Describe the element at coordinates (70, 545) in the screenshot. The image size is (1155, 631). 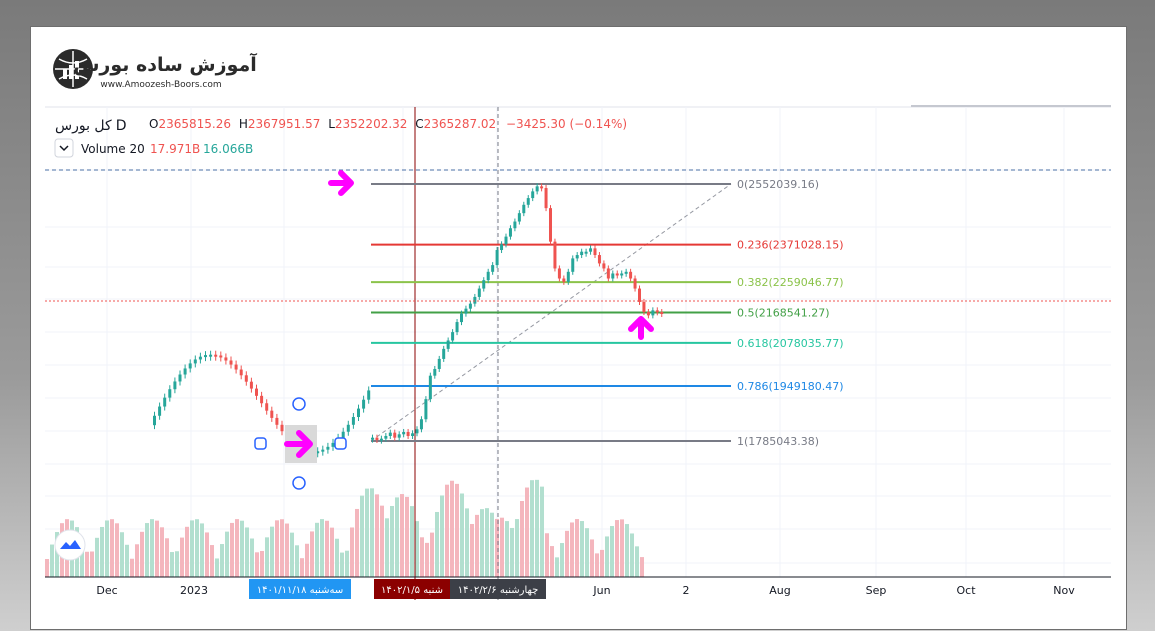
I see `tradingview-logo-button` at that location.